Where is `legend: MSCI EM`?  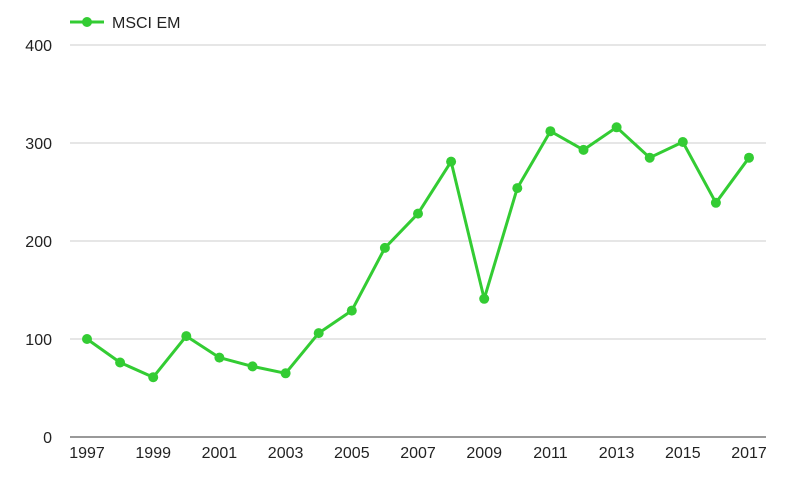
legend: MSCI EM is located at coordinates (125, 23).